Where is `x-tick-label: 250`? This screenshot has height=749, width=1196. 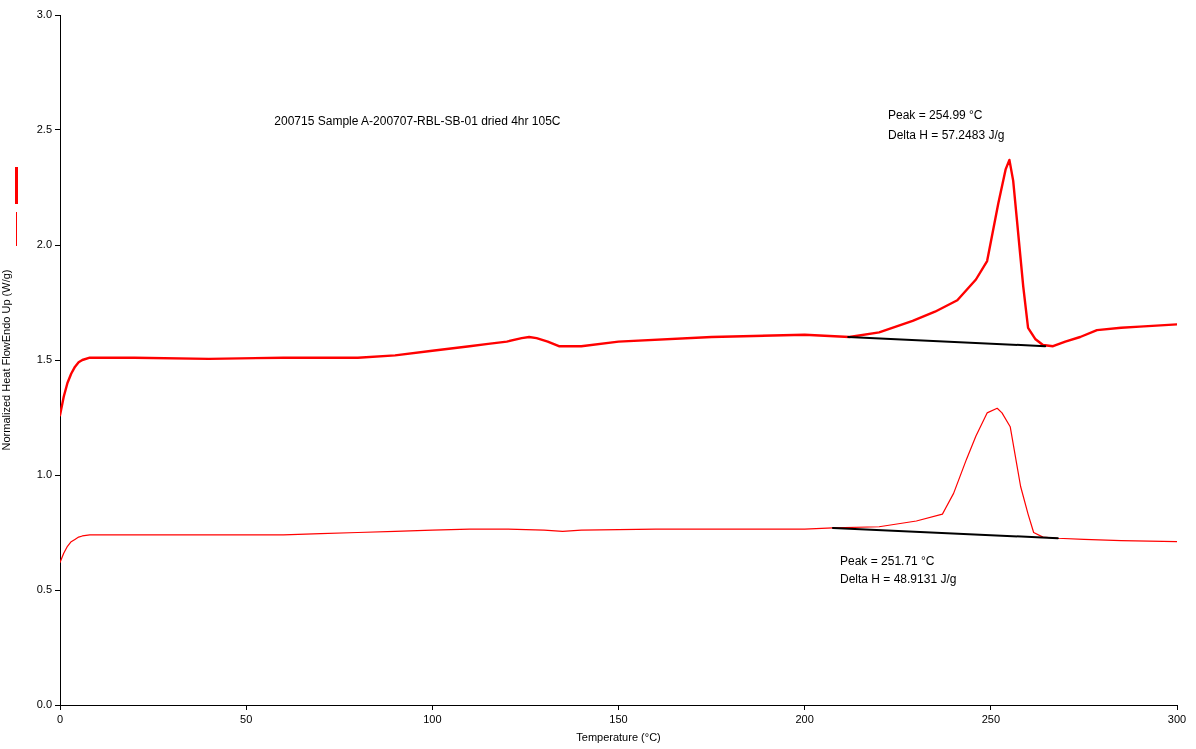
x-tick-label: 250 is located at coordinates (991, 718).